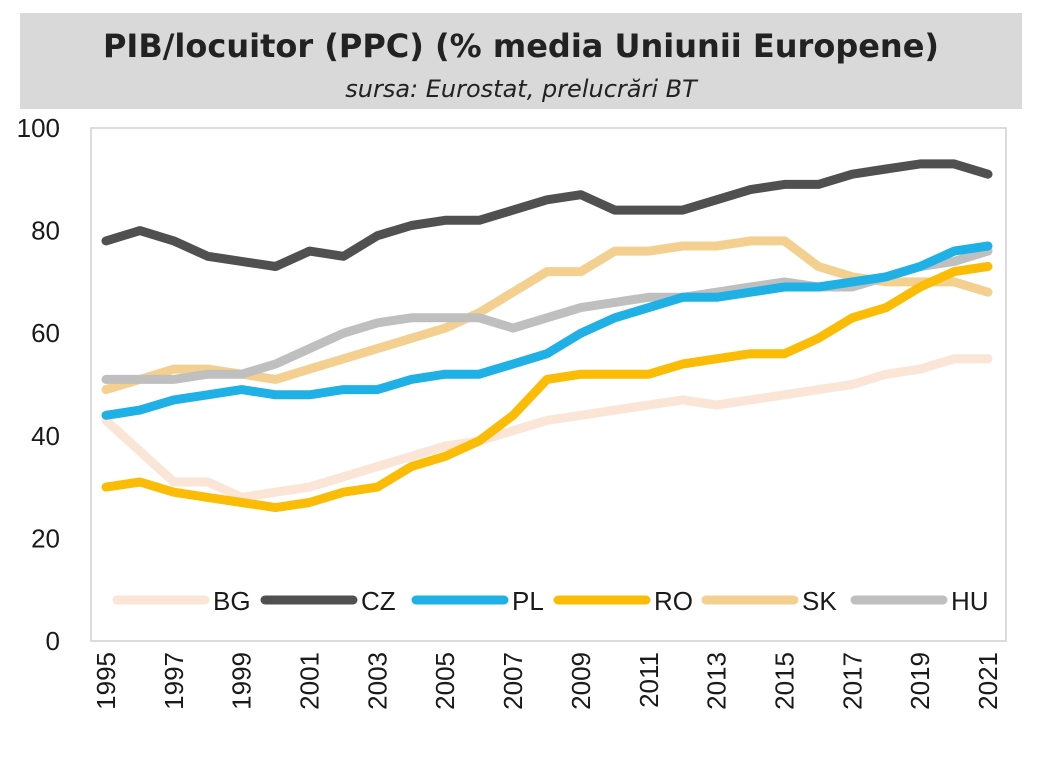 This screenshot has width=1046, height=762. I want to click on x-tick-label: 2013, so click(717, 681).